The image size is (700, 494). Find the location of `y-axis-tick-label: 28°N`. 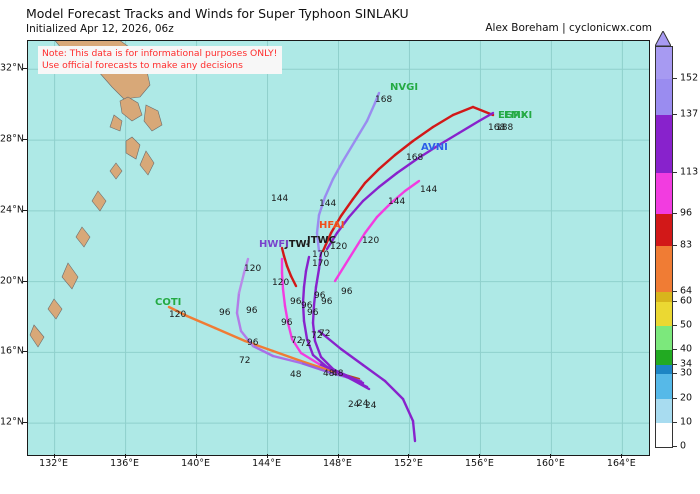

y-axis-tick-label: 28°N is located at coordinates (12, 139).